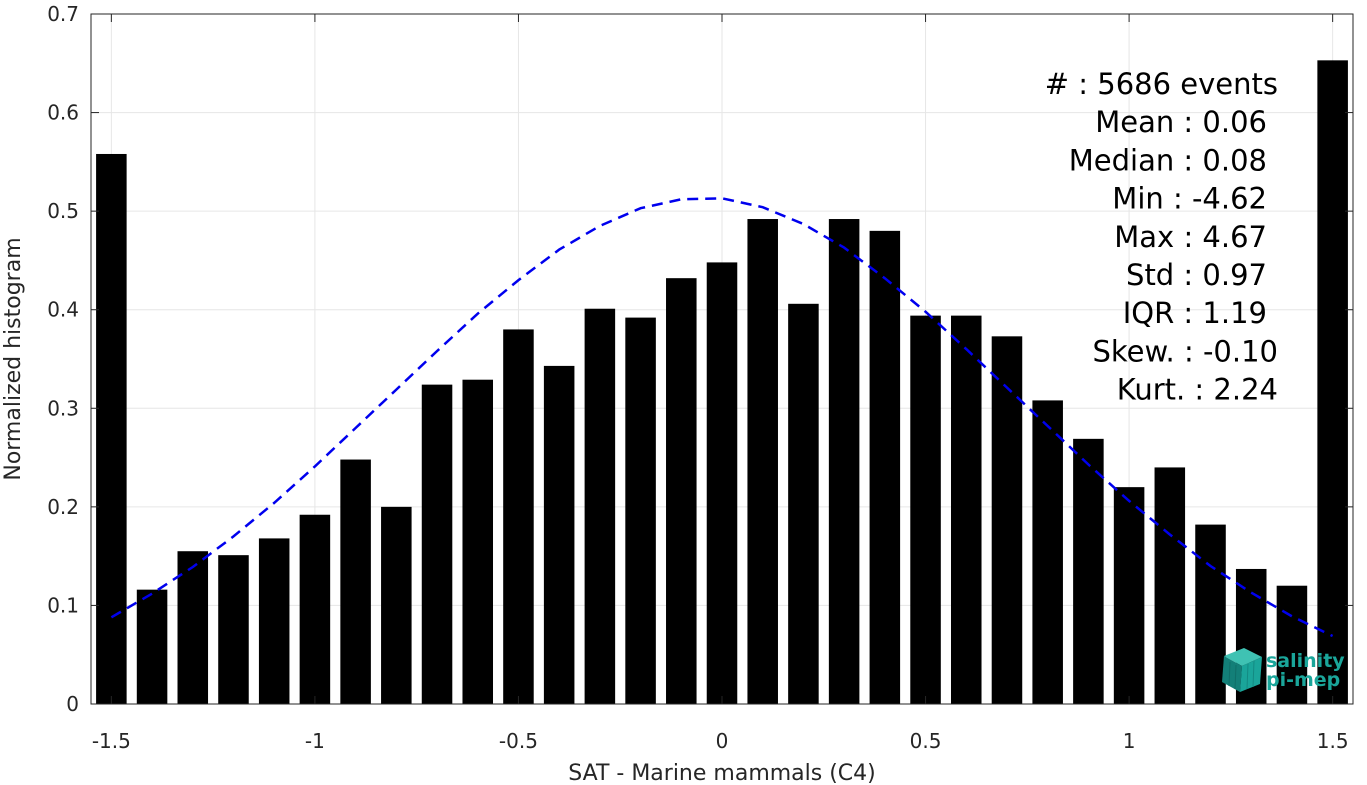 This screenshot has height=785, width=1367. I want to click on salinity-pi-mep-logo: salinity pi-mep, so click(1283, 670).